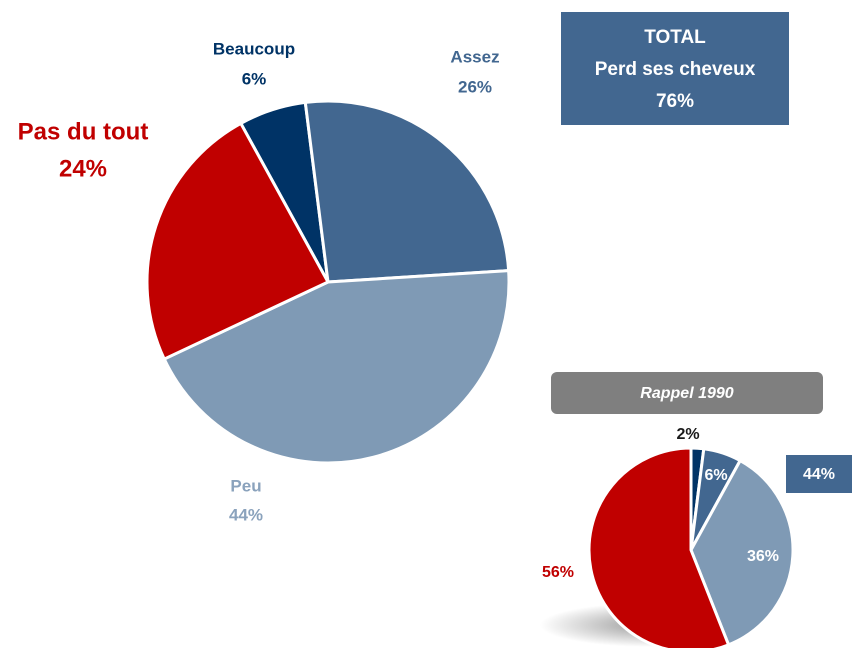 This screenshot has height=648, width=854. Describe the element at coordinates (558, 572) in the screenshot. I see `slice-label: 56%` at that location.